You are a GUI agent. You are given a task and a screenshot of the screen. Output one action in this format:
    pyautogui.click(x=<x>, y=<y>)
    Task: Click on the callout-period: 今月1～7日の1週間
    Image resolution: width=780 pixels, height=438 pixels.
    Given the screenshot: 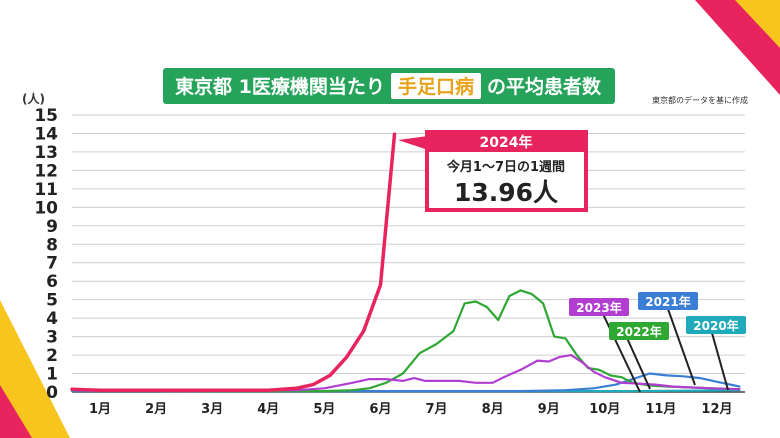 What is the action you would take?
    pyautogui.click(x=505, y=167)
    